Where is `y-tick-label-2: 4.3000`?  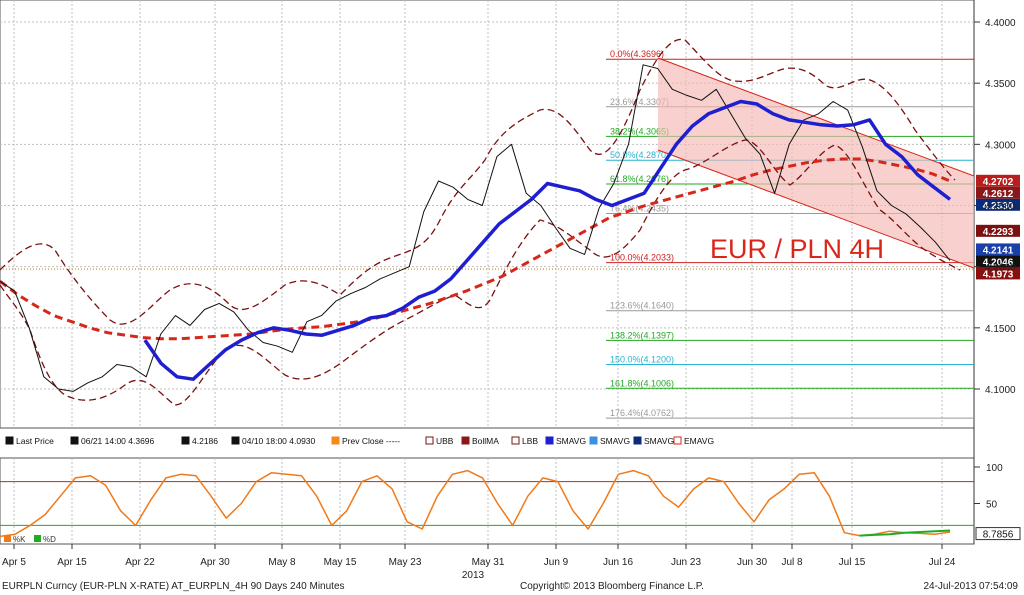 y-tick-label-2: 4.3000 is located at coordinates (1000, 145).